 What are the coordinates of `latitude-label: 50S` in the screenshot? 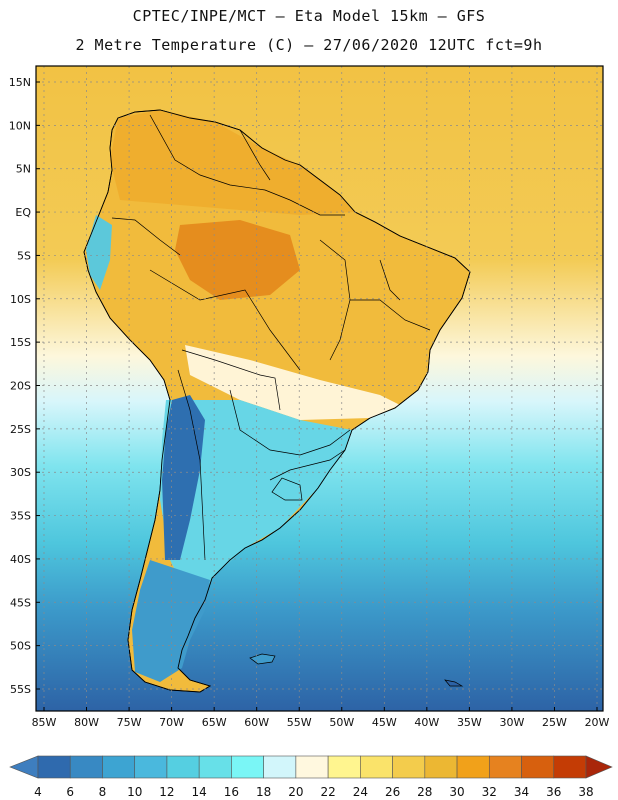 It's located at (20, 646).